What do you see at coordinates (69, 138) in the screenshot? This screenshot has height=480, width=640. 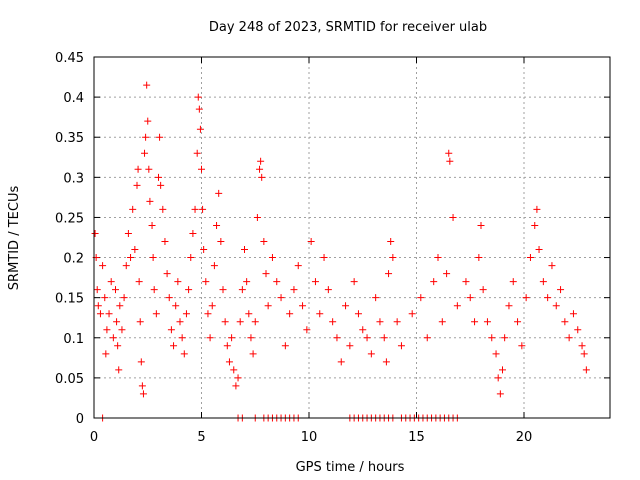 I see `y-tick-label: 0.35` at bounding box center [69, 138].